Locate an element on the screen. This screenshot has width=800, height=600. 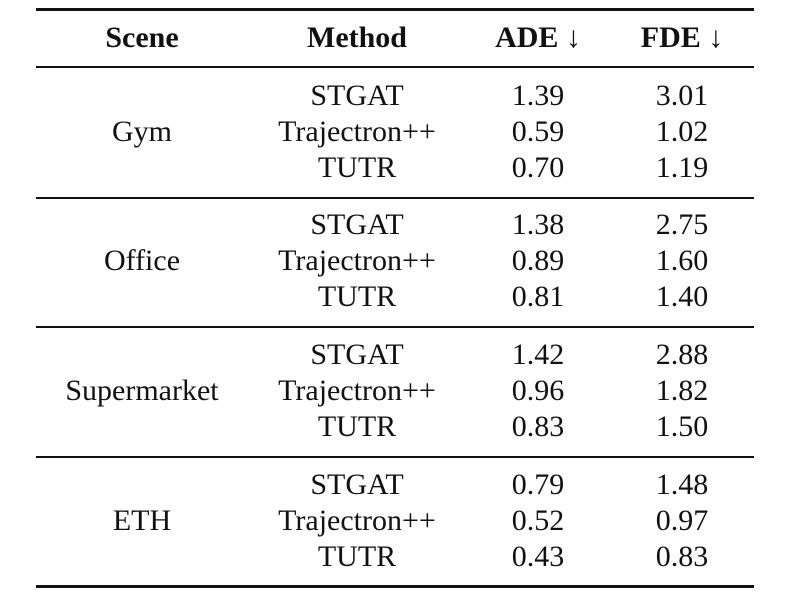
ade-cell: 0.43 is located at coordinates (538, 556).